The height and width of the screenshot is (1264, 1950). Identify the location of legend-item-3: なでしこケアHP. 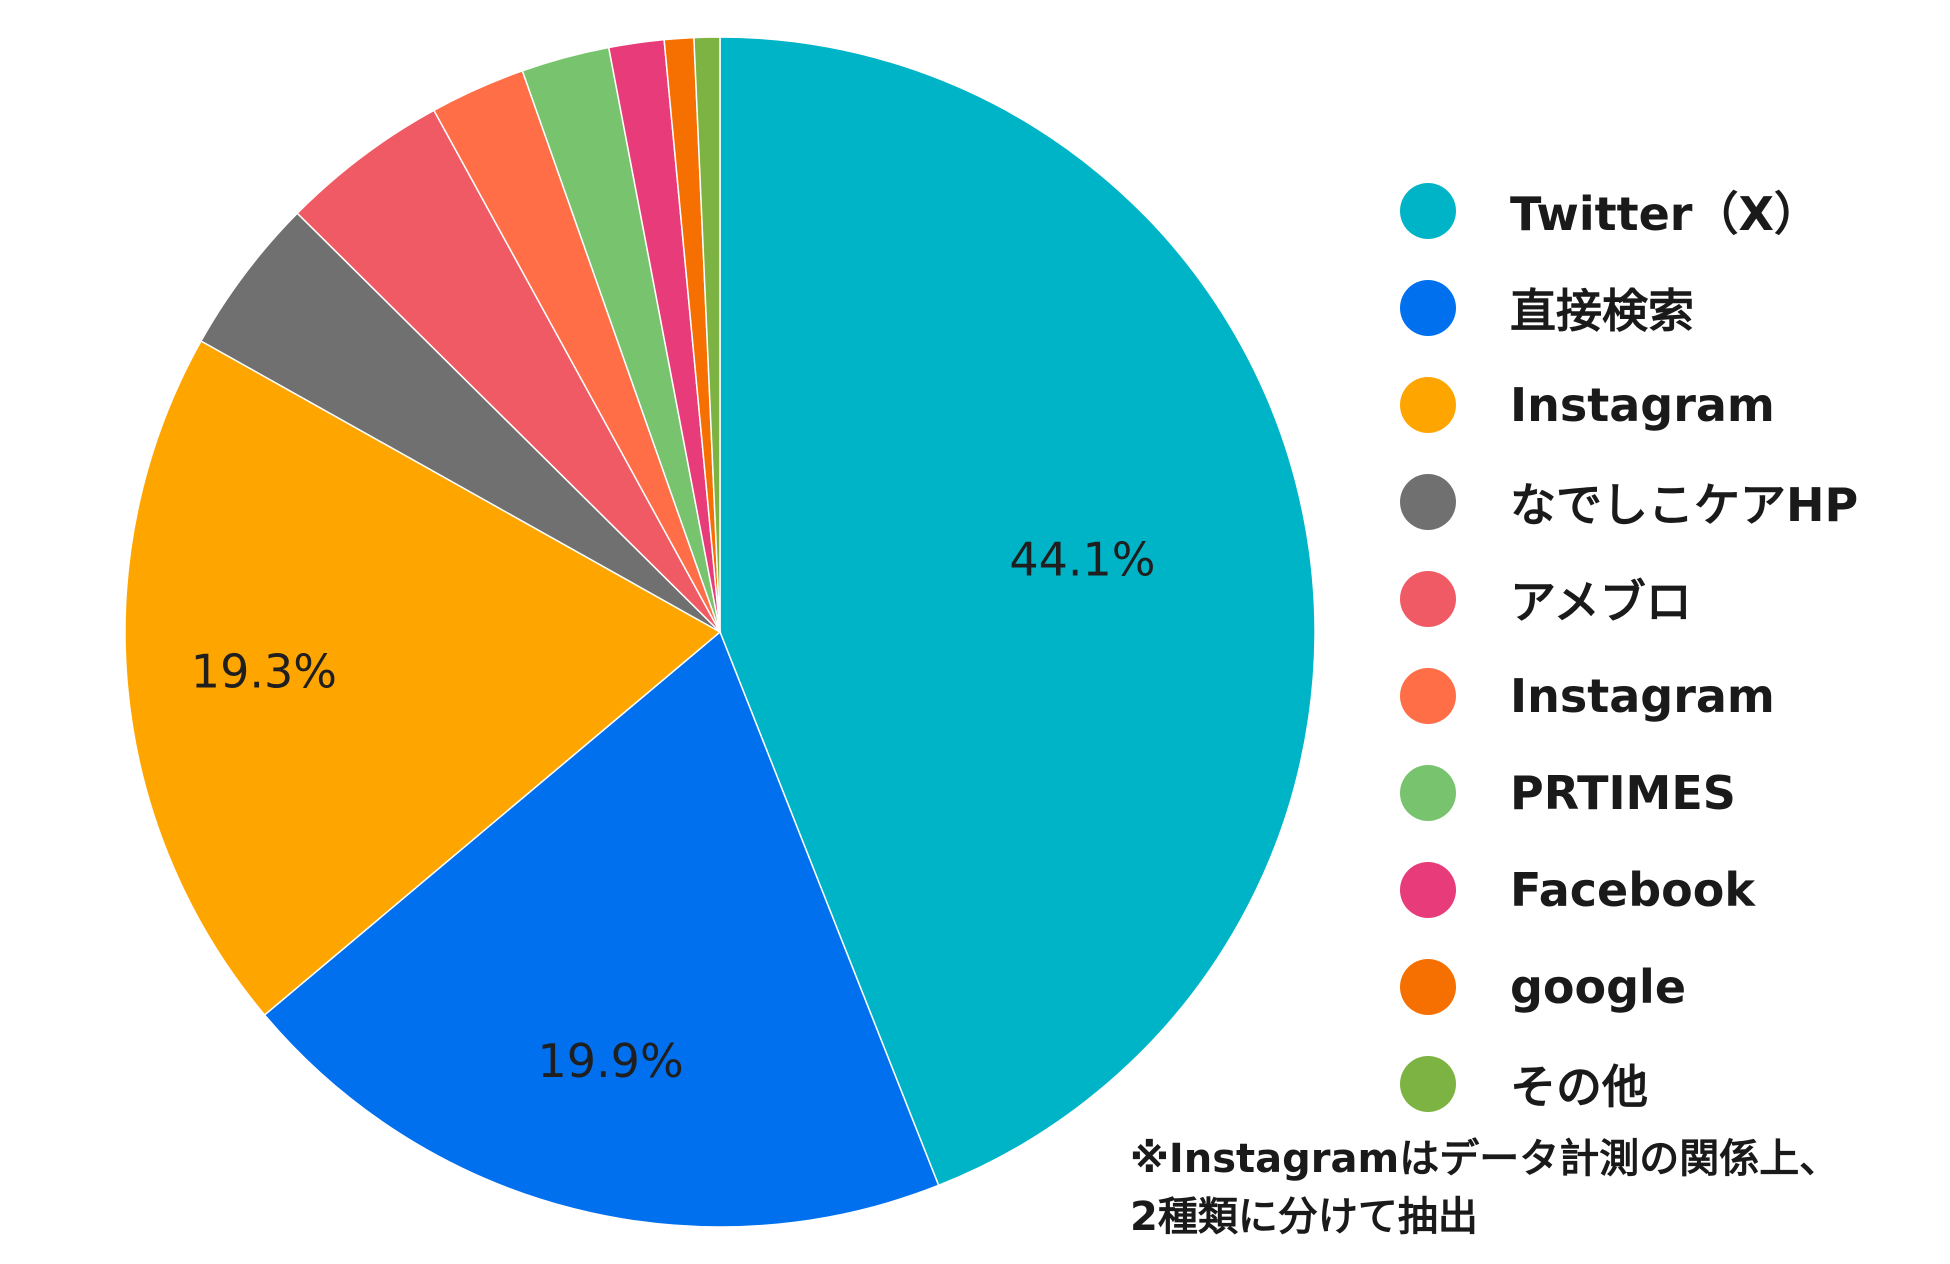
(1629, 501).